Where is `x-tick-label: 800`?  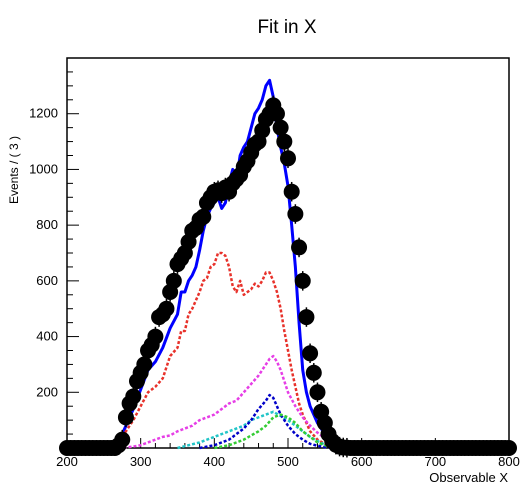
x-tick-label: 800 is located at coordinates (509, 461).